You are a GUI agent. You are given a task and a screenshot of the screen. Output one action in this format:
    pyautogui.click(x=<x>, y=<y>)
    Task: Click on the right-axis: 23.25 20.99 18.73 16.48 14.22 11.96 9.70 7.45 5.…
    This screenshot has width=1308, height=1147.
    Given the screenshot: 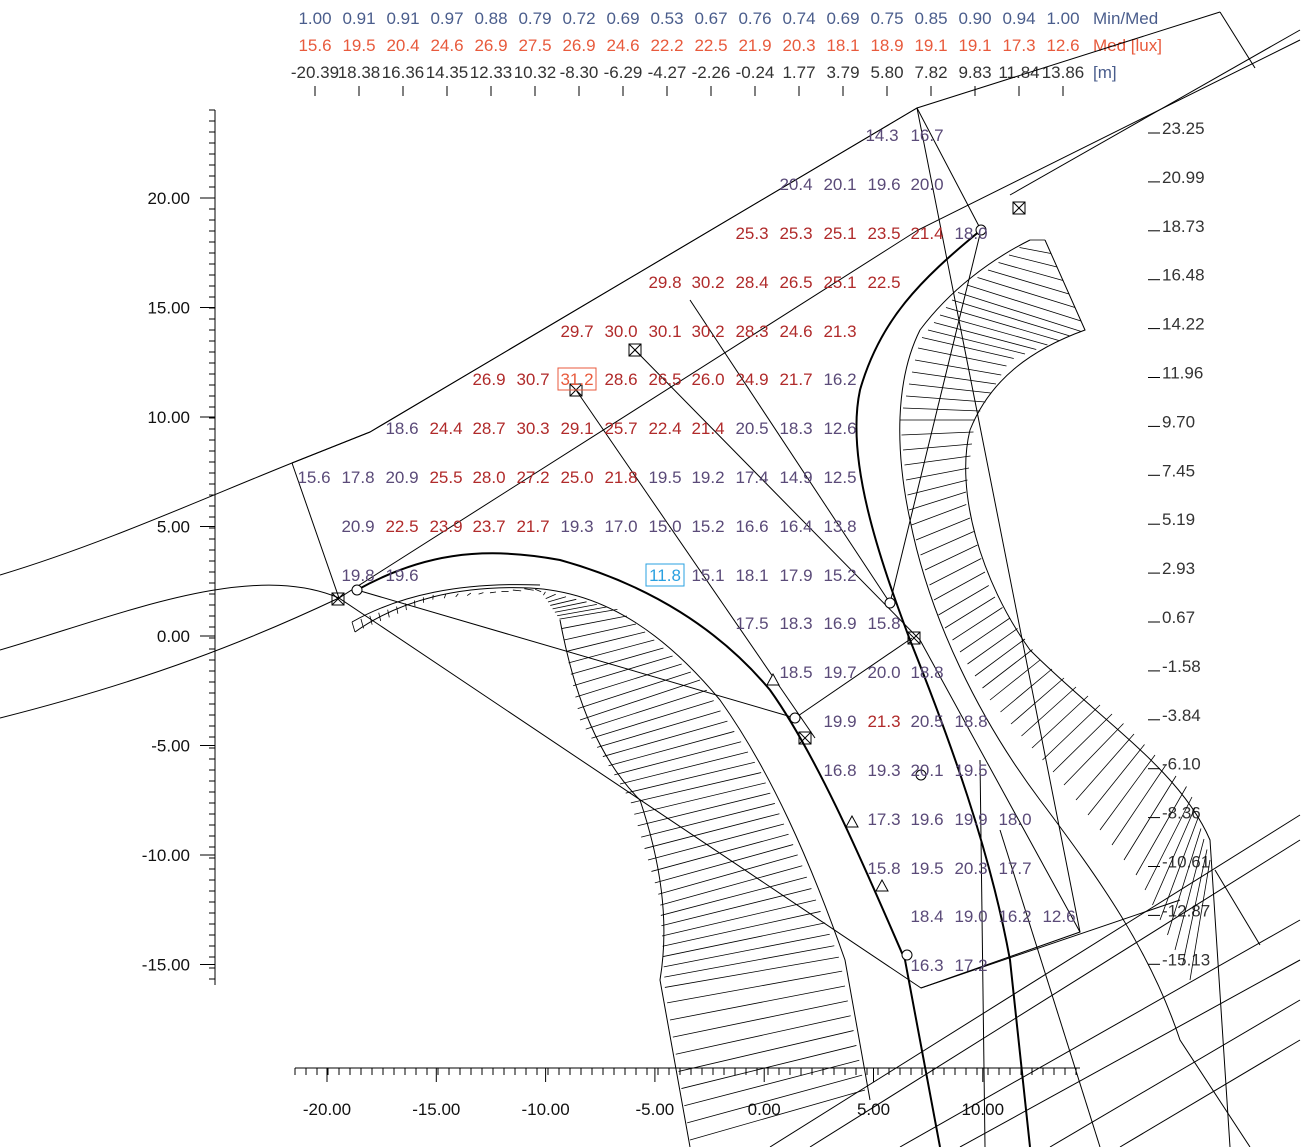 What is the action you would take?
    pyautogui.click(x=1179, y=544)
    